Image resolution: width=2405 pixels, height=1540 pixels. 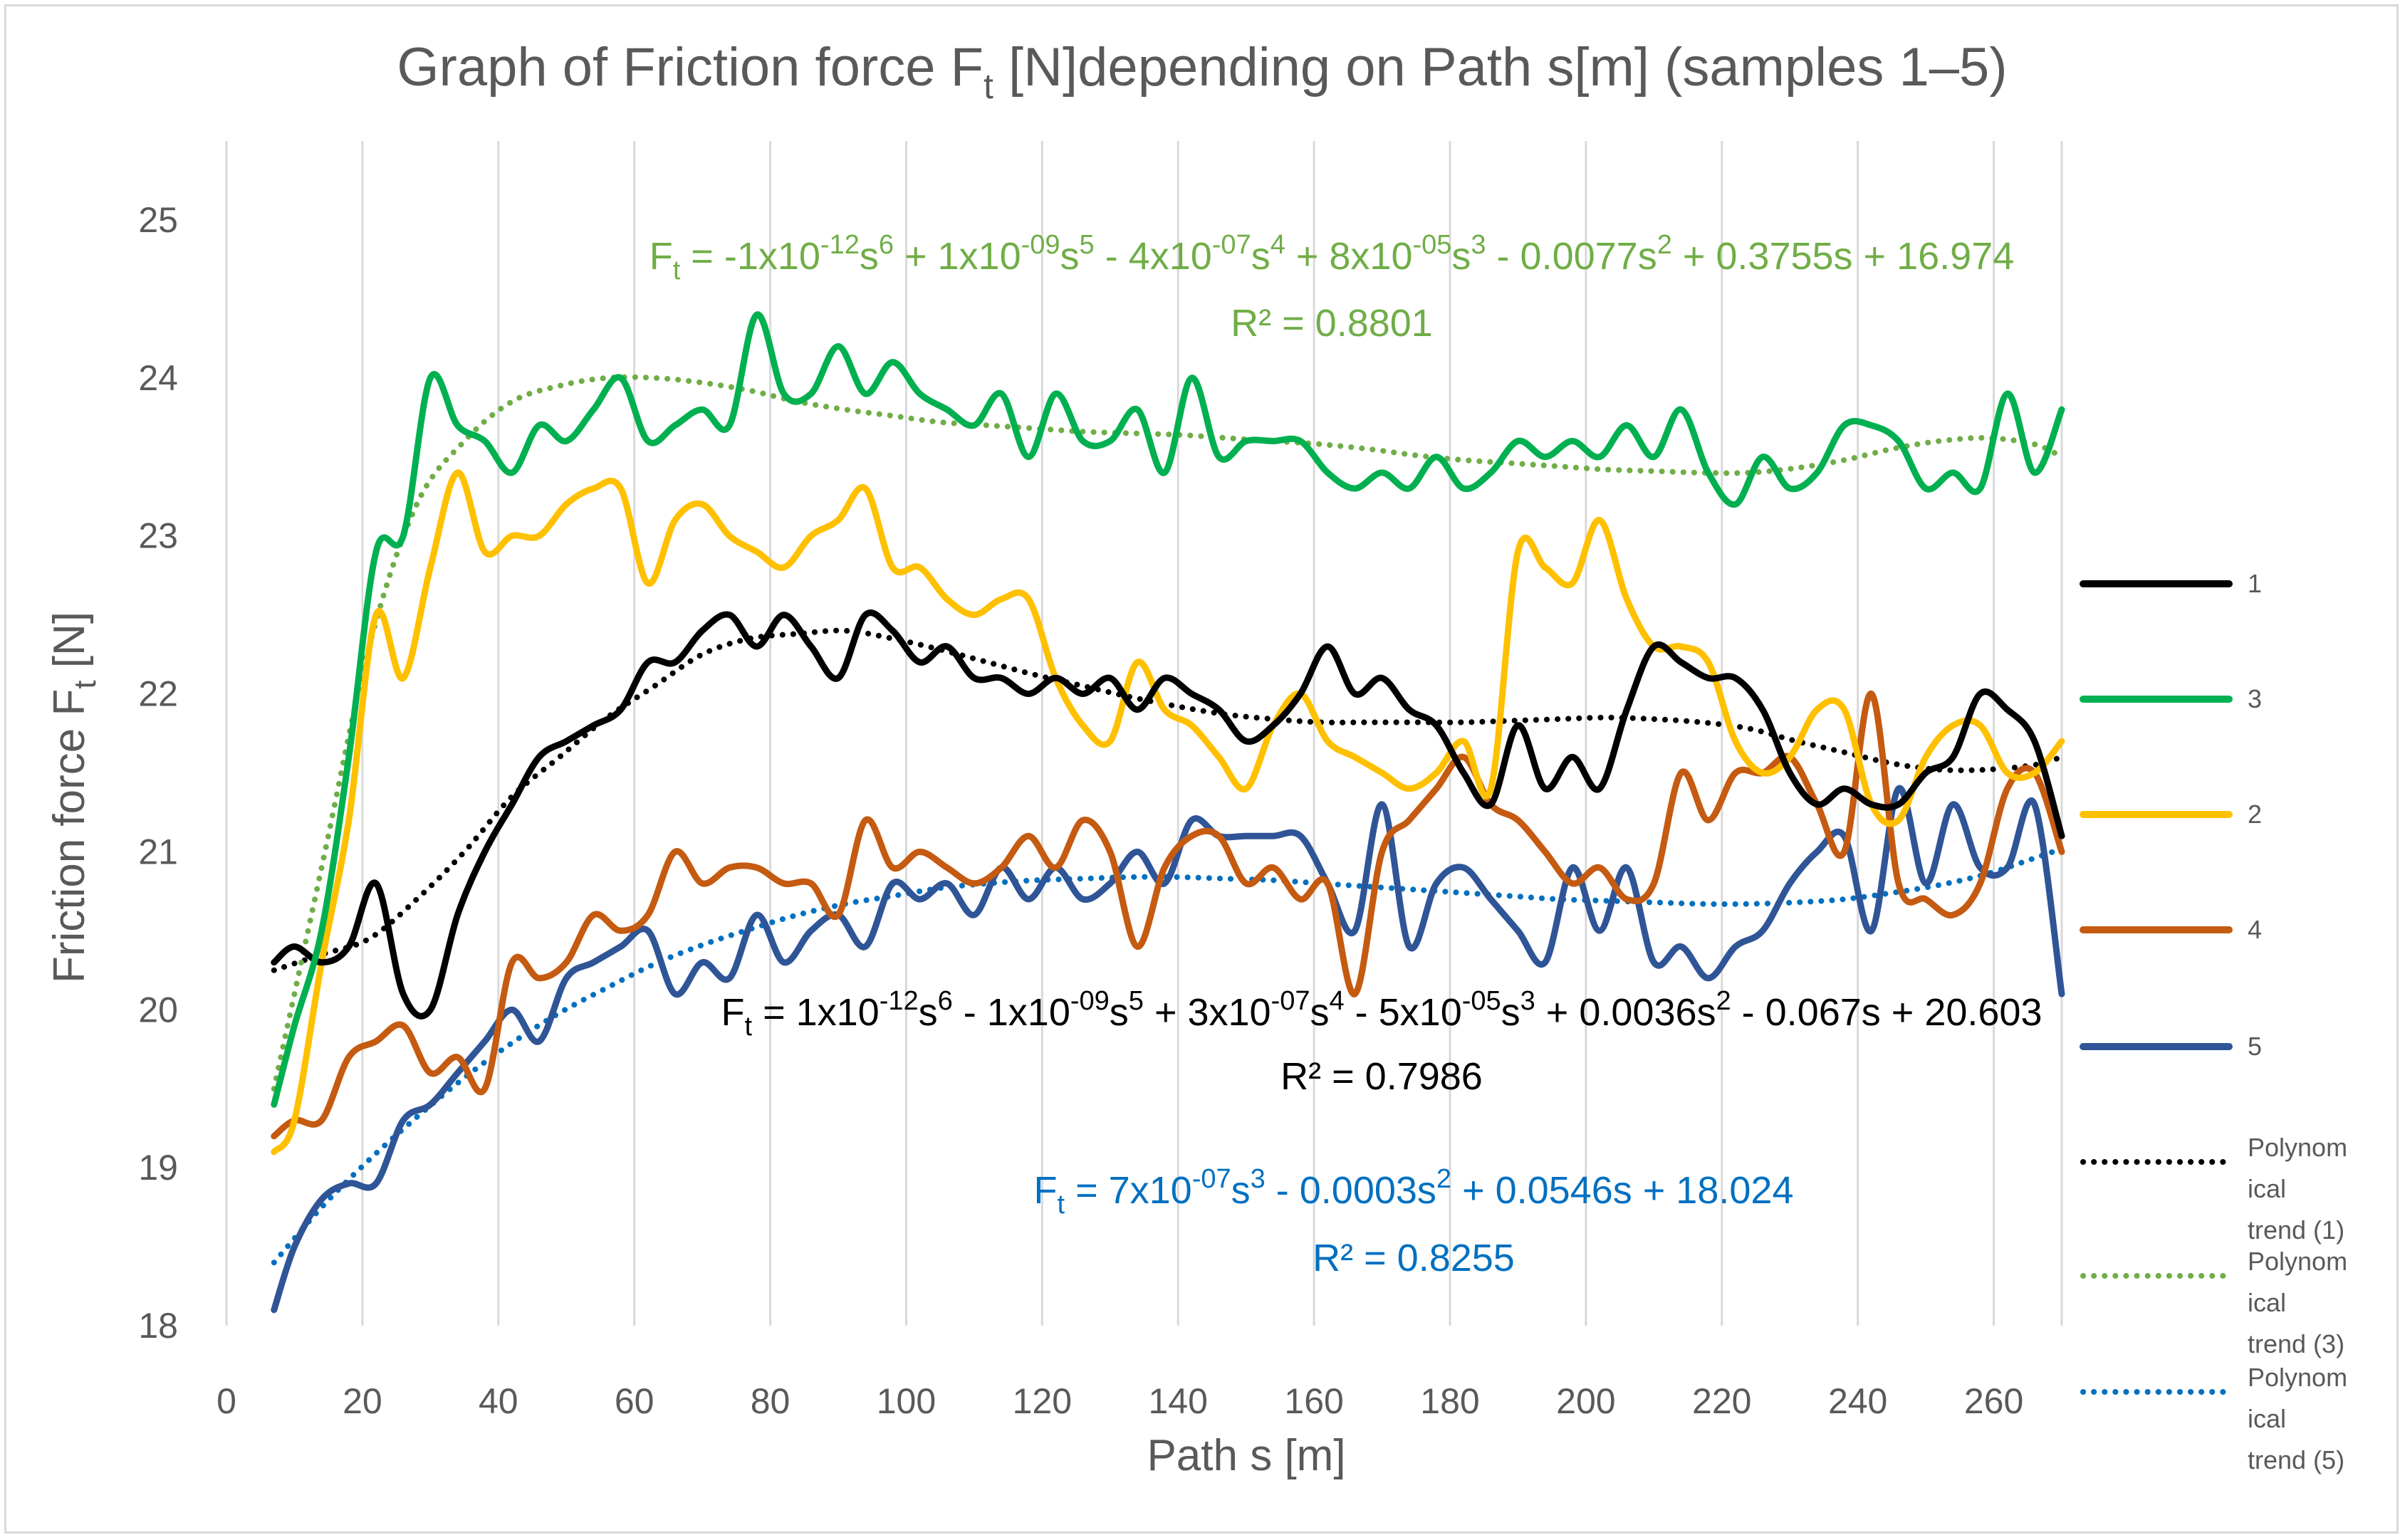 I want to click on x-tick-label: 20, so click(x=363, y=1401).